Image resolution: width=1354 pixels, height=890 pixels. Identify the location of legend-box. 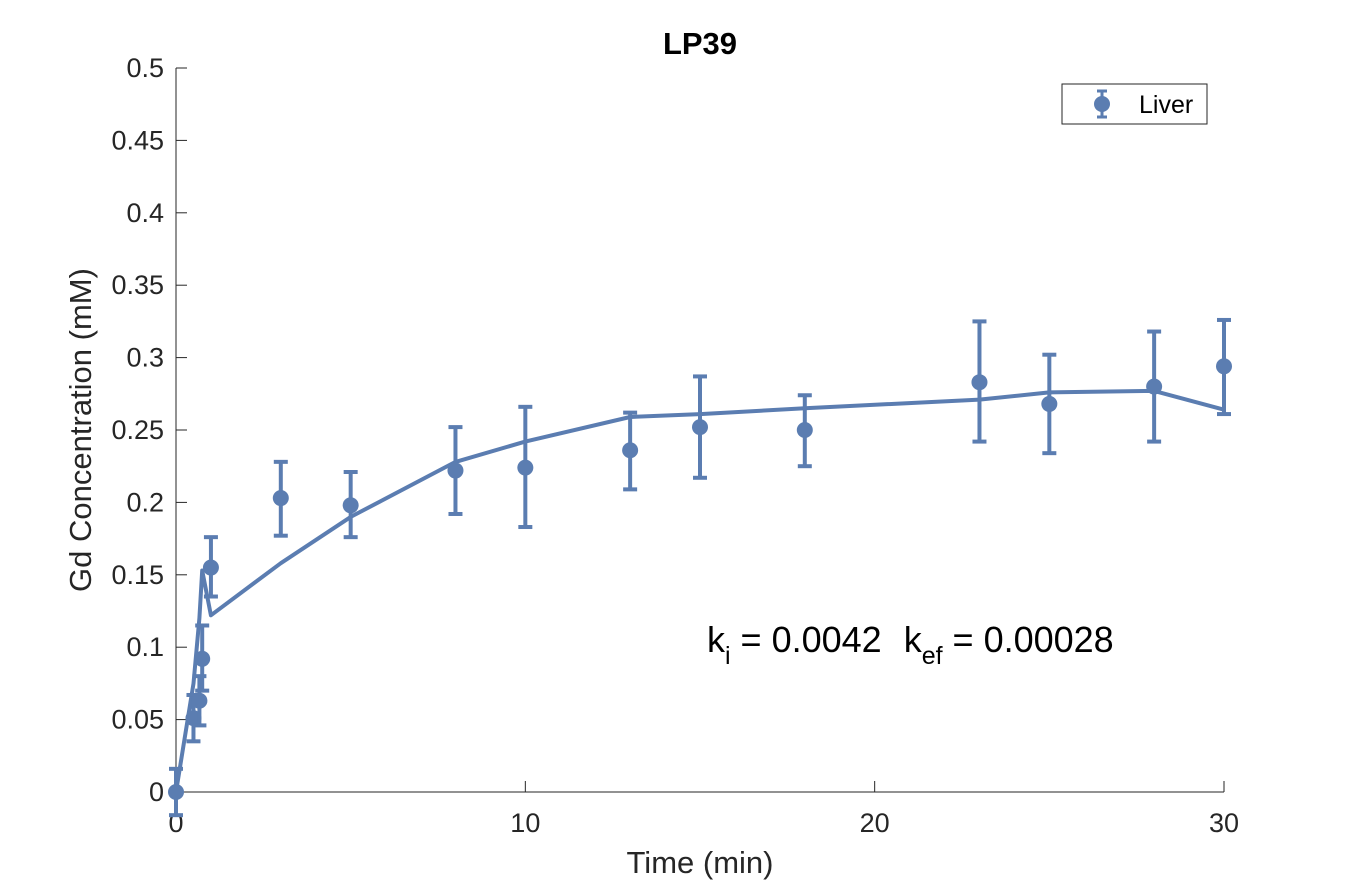
(1134, 104).